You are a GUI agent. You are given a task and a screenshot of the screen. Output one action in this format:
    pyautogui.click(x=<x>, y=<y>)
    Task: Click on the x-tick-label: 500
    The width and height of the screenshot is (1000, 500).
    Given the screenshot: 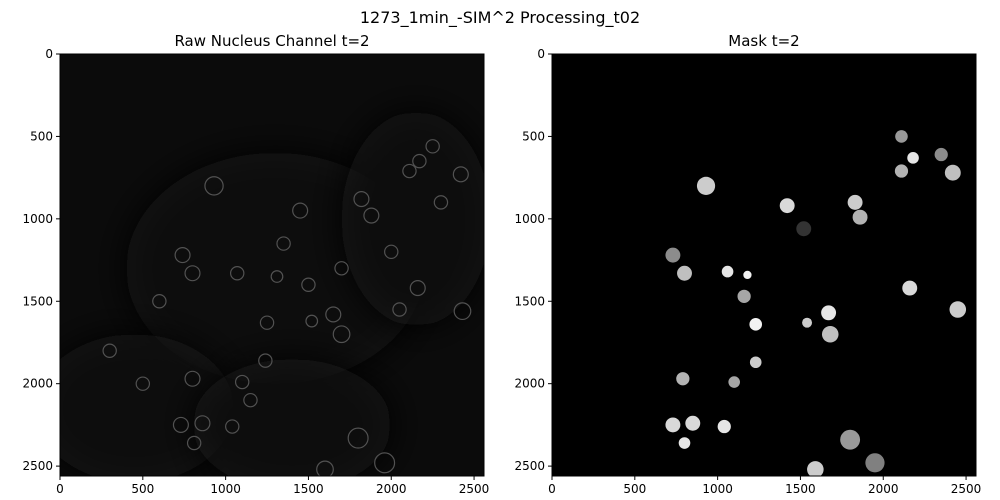 What is the action you would take?
    pyautogui.click(x=142, y=489)
    